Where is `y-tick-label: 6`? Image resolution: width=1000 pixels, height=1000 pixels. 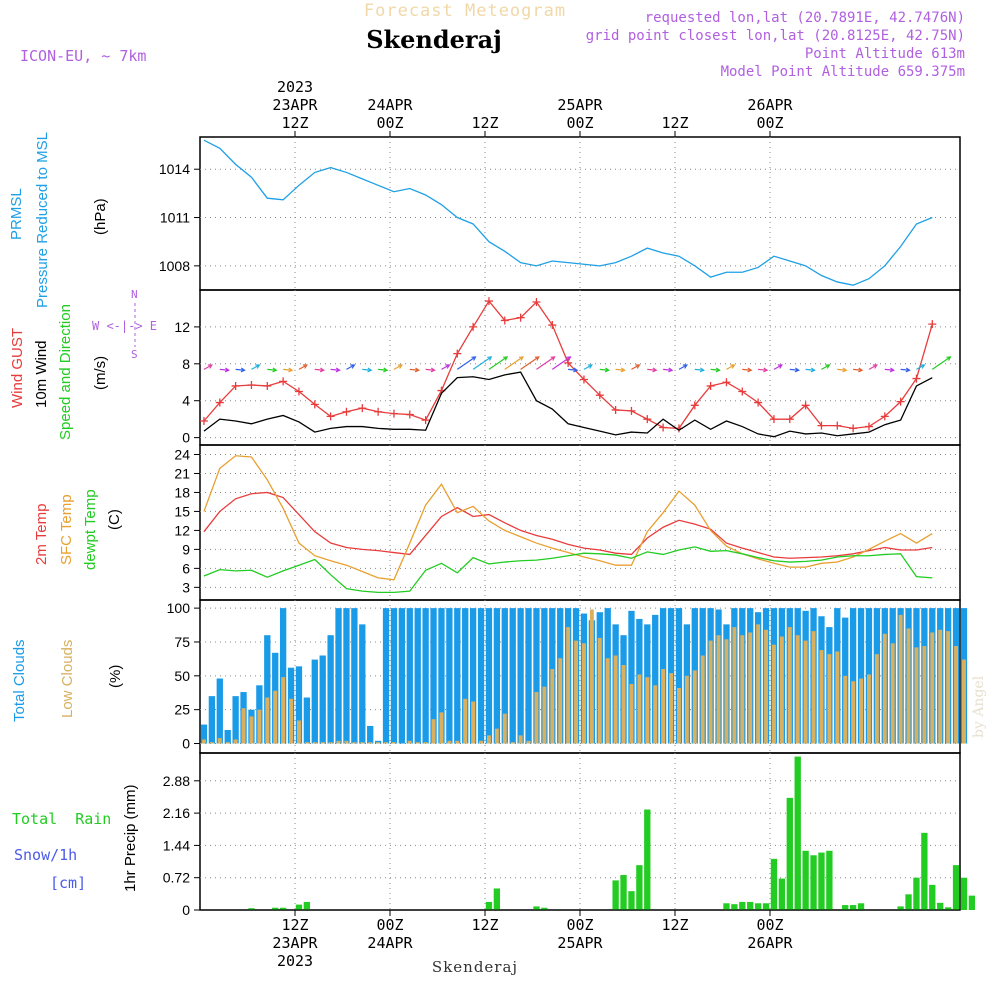 y-tick-label: 6 is located at coordinates (186, 568).